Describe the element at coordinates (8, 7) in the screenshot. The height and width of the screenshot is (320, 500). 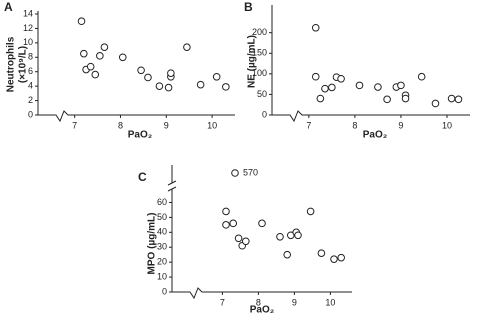
I see `panel-label: A` at that location.